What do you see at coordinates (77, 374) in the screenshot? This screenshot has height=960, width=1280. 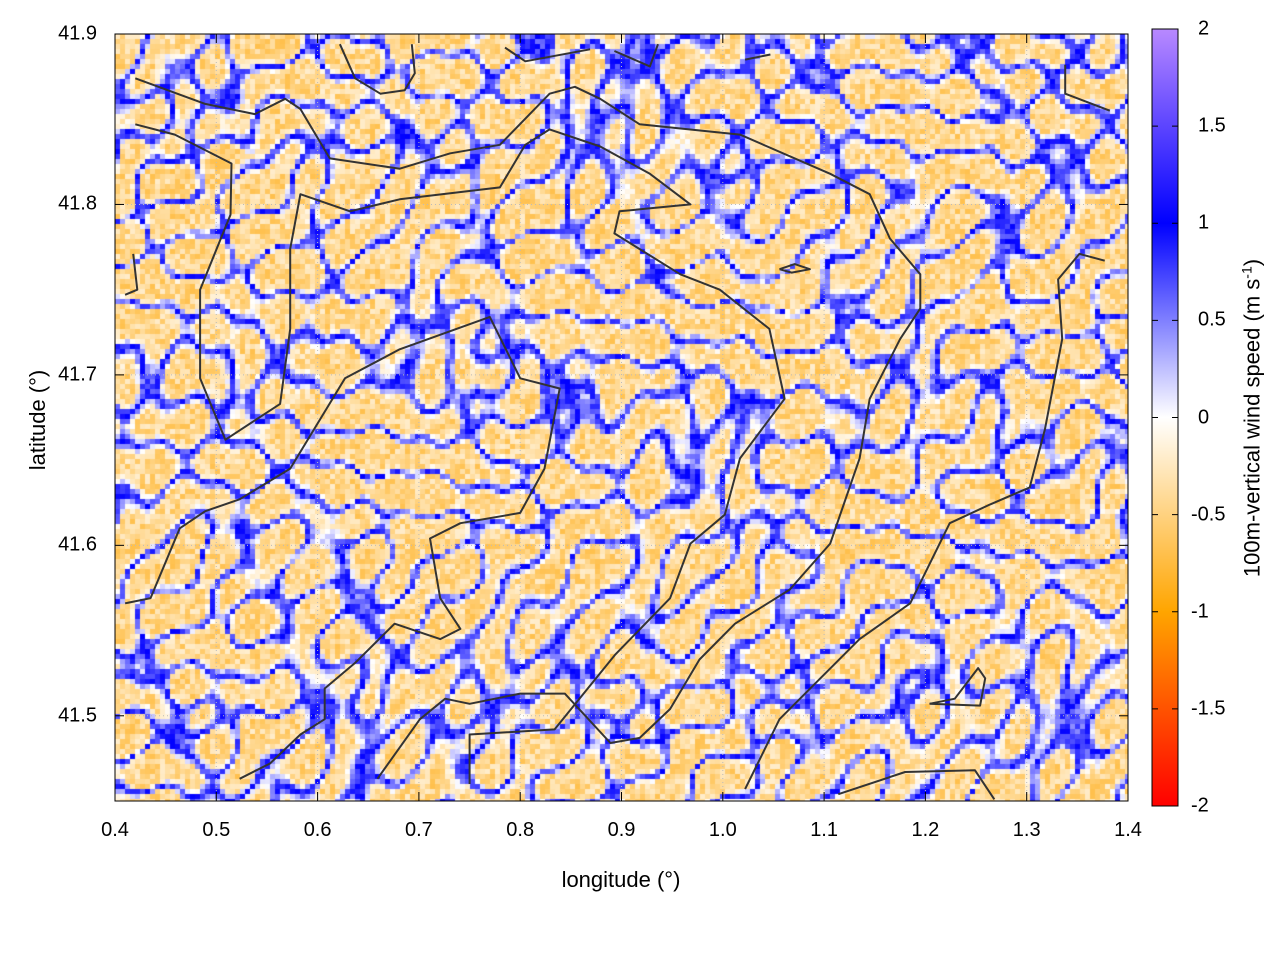 I see `y-tick-label: 41.7` at bounding box center [77, 374].